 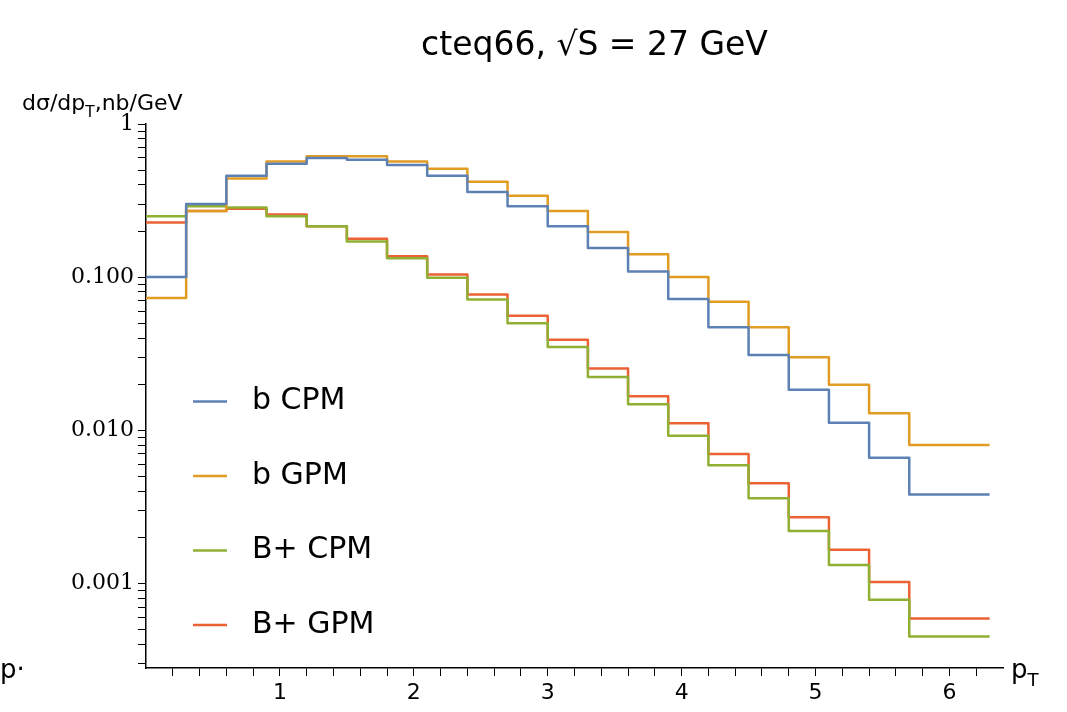 I want to click on legend-label: b GPM, so click(x=300, y=473).